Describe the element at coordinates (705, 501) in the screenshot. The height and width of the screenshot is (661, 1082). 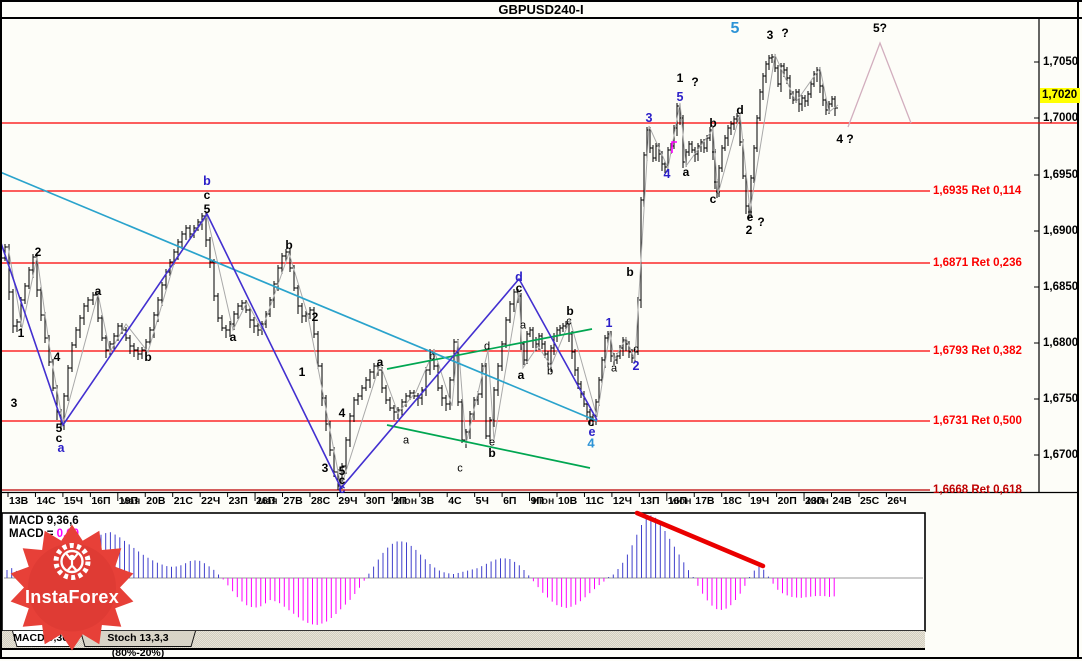
I see `time-tick-label: 17В` at that location.